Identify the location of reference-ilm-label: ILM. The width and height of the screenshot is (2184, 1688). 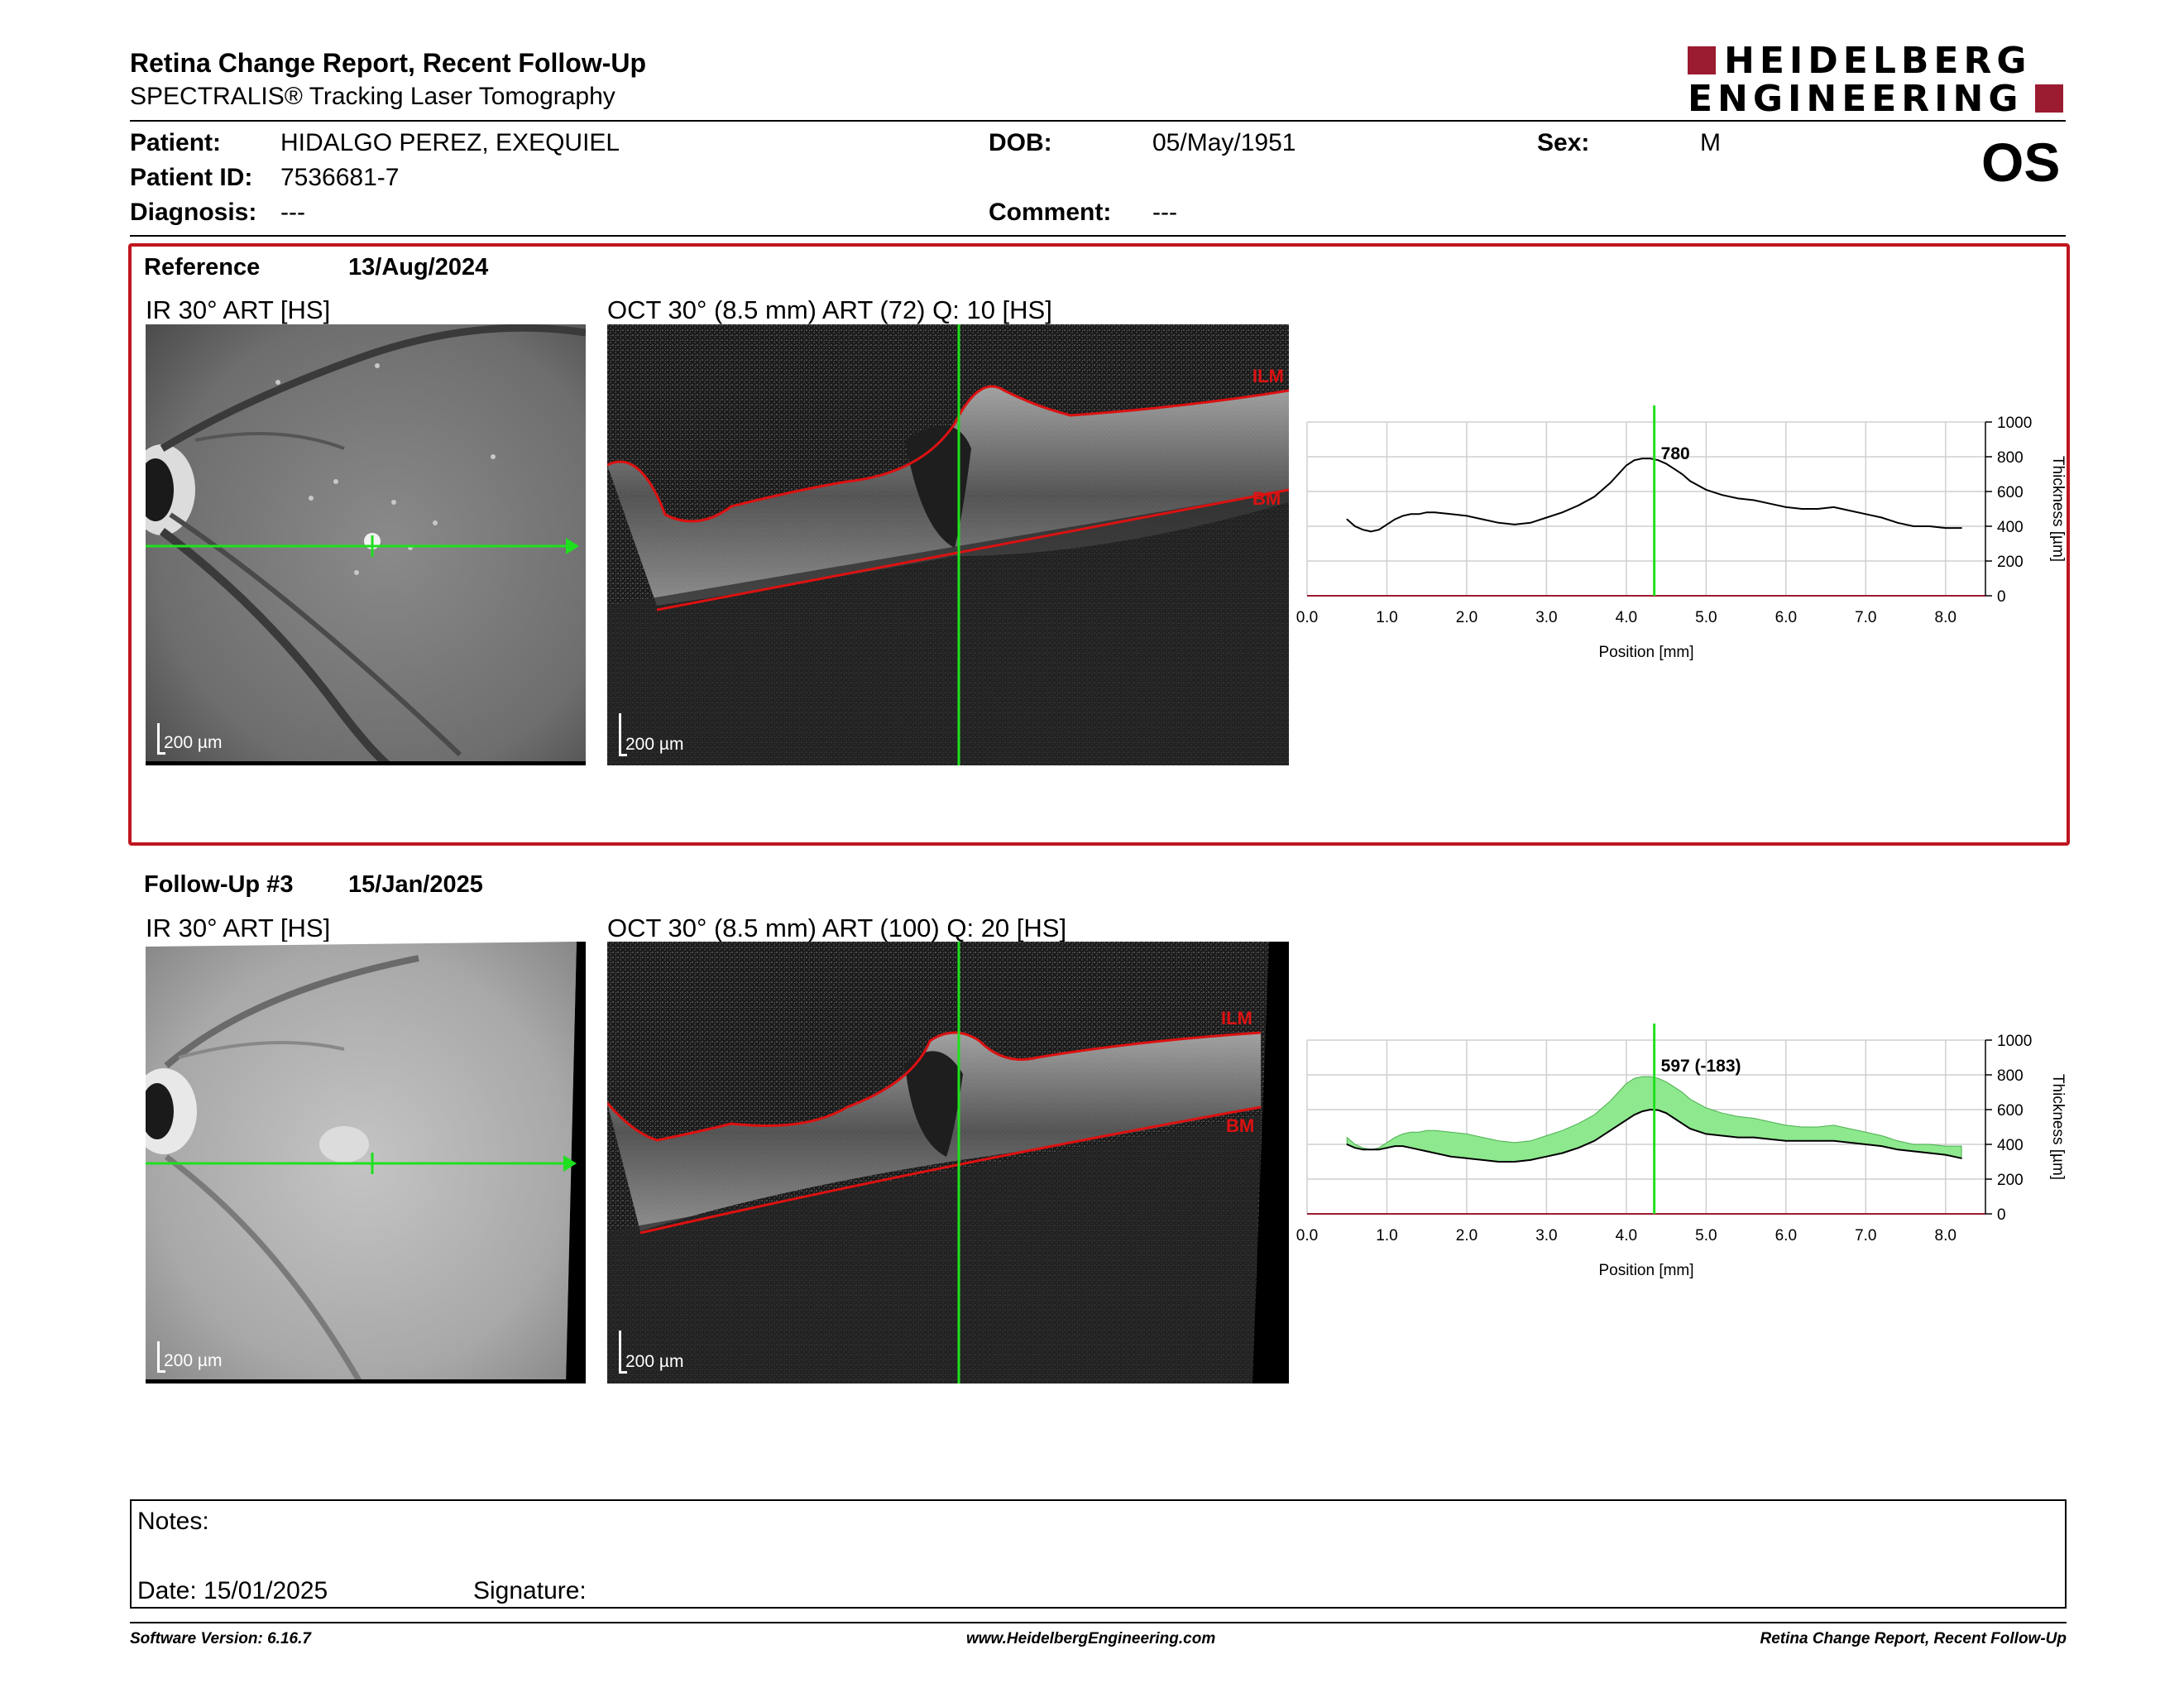
(1268, 376).